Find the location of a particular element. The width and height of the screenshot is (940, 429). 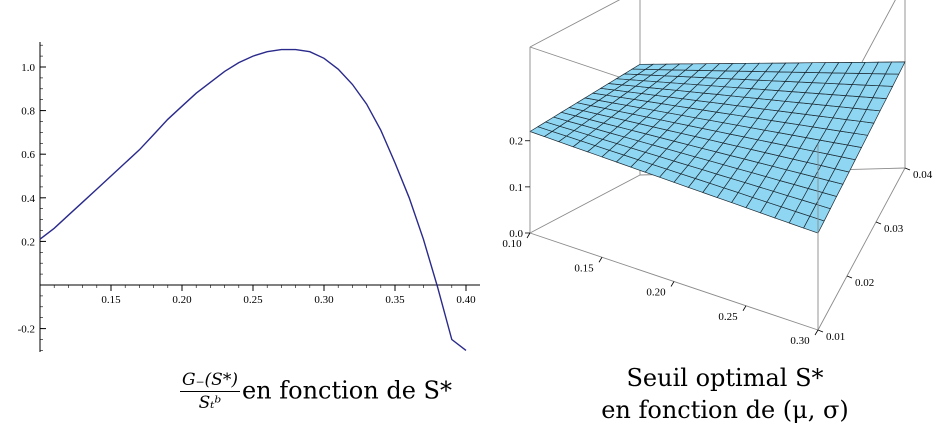

caption-line-1: Seuil optimal S* is located at coordinates (725, 378).